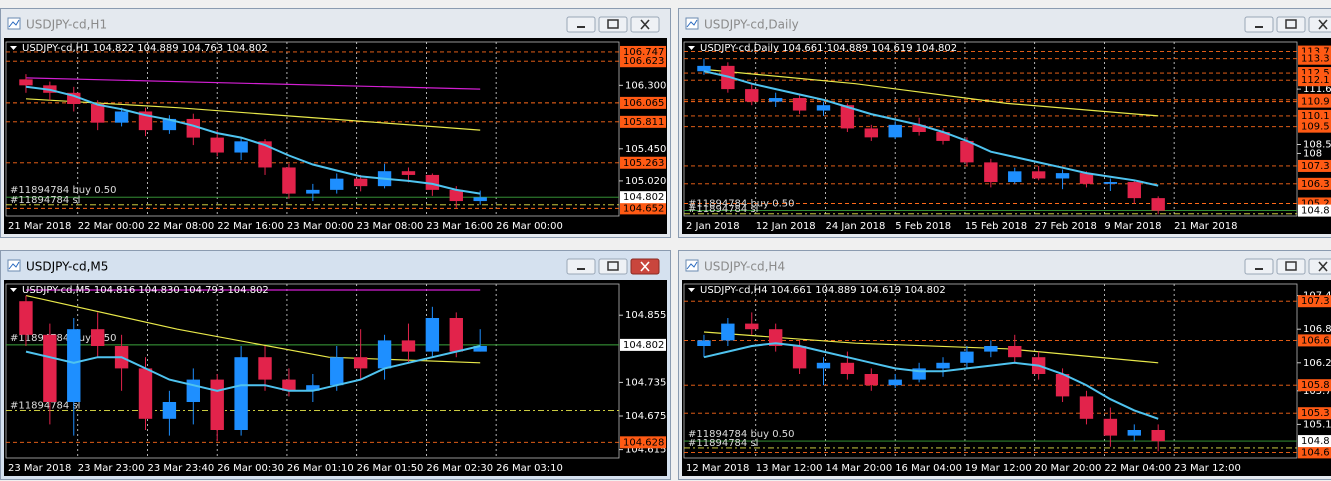  I want to click on time-label: 26 Mar 00:30, so click(250, 468).